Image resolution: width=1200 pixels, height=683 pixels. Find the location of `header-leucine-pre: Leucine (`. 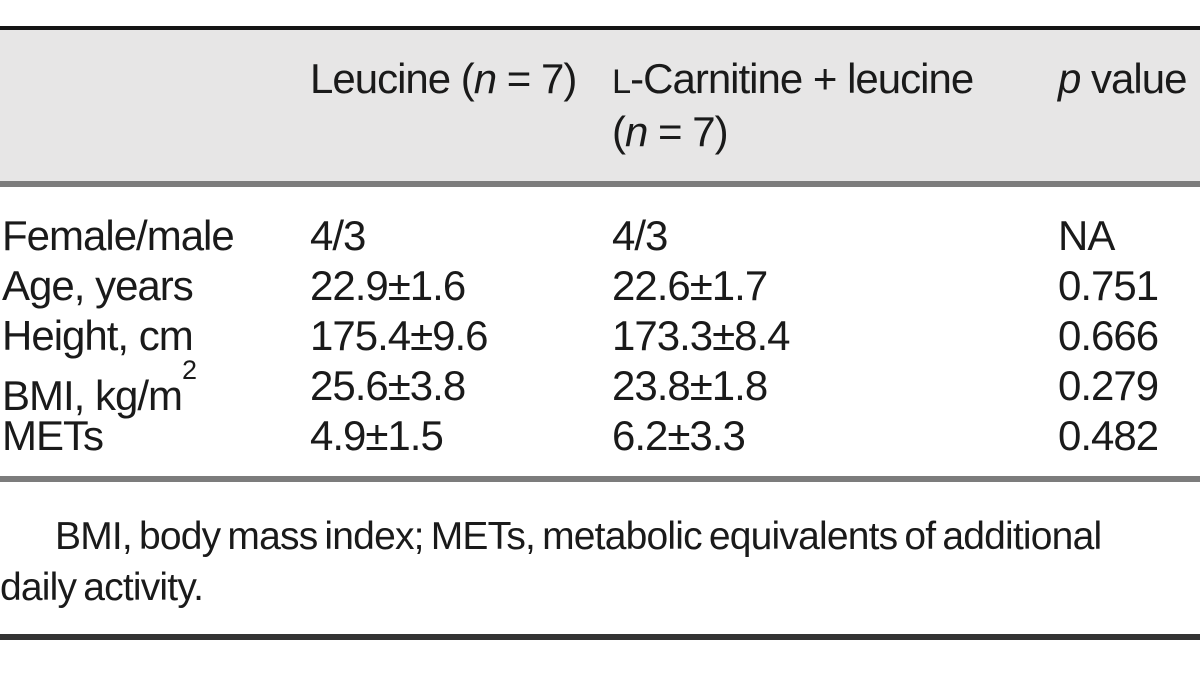

header-leucine-pre: Leucine ( is located at coordinates (392, 78).